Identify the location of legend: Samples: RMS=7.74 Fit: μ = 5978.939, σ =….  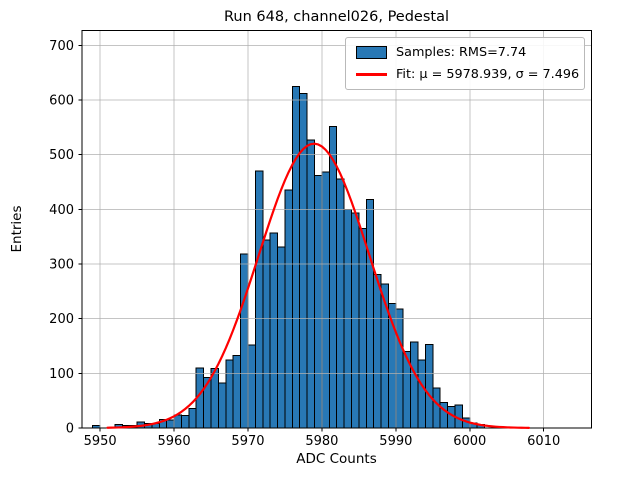
(465, 63).